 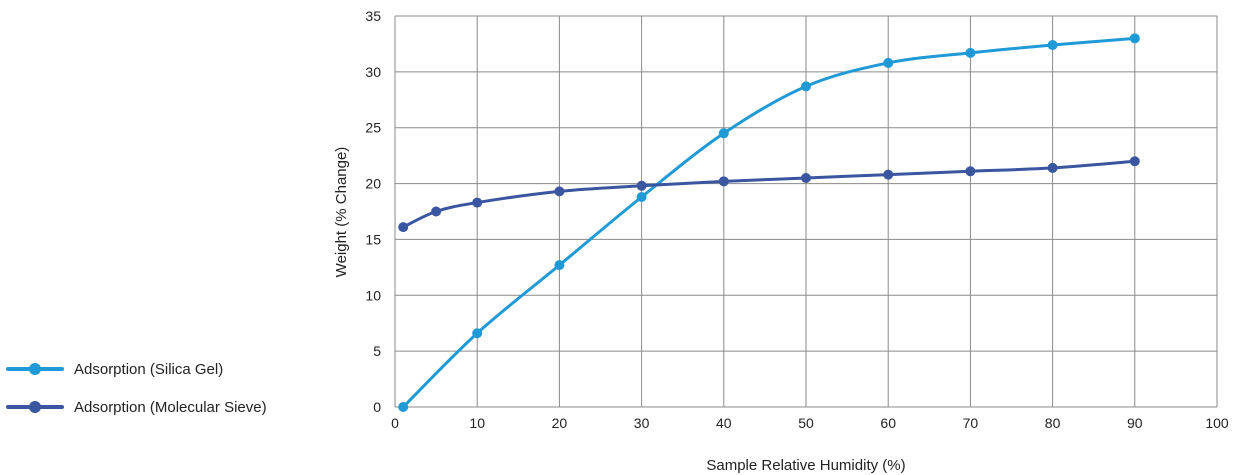 What do you see at coordinates (377, 407) in the screenshot?
I see `y-tick-label: 0` at bounding box center [377, 407].